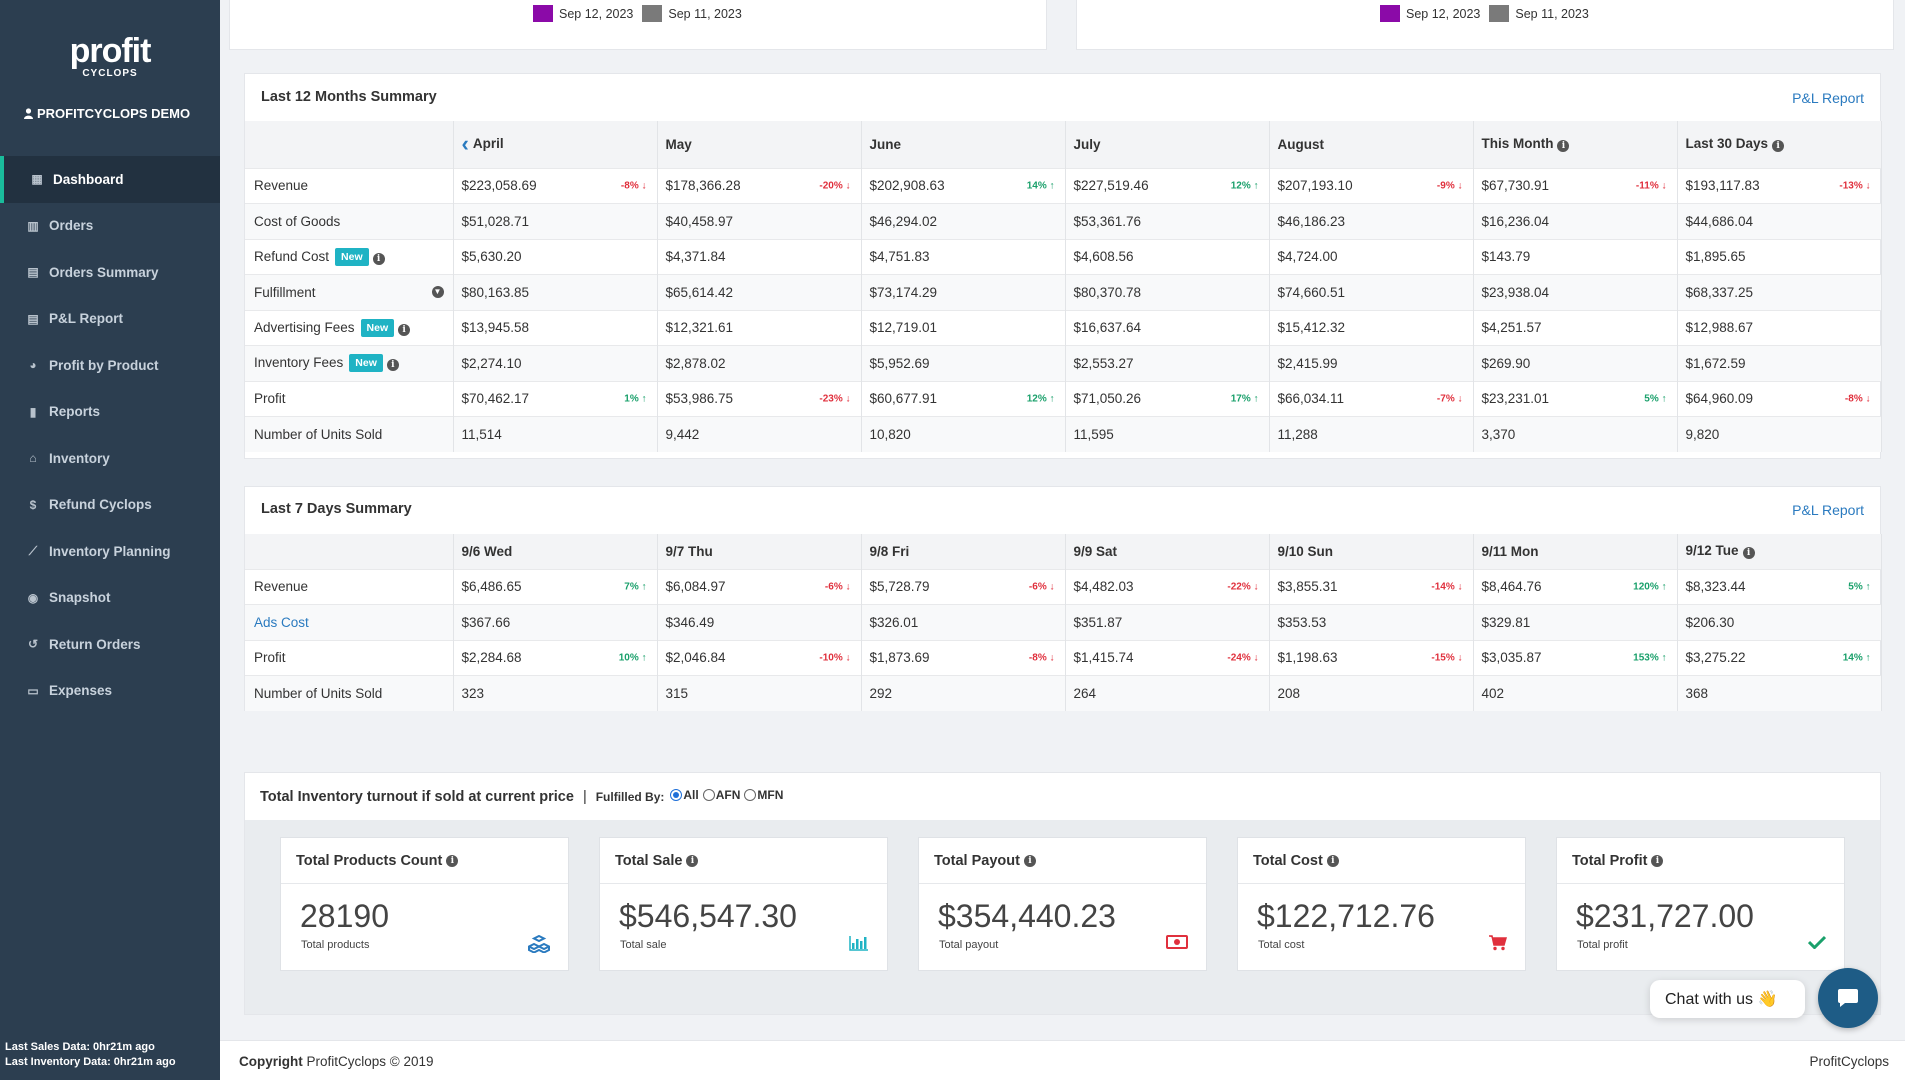  I want to click on chevron-down-icon: ▼, so click(437, 292).